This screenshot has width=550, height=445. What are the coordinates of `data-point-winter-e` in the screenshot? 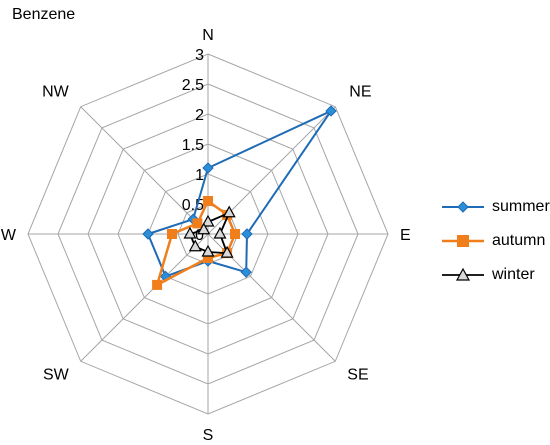 It's located at (220, 232).